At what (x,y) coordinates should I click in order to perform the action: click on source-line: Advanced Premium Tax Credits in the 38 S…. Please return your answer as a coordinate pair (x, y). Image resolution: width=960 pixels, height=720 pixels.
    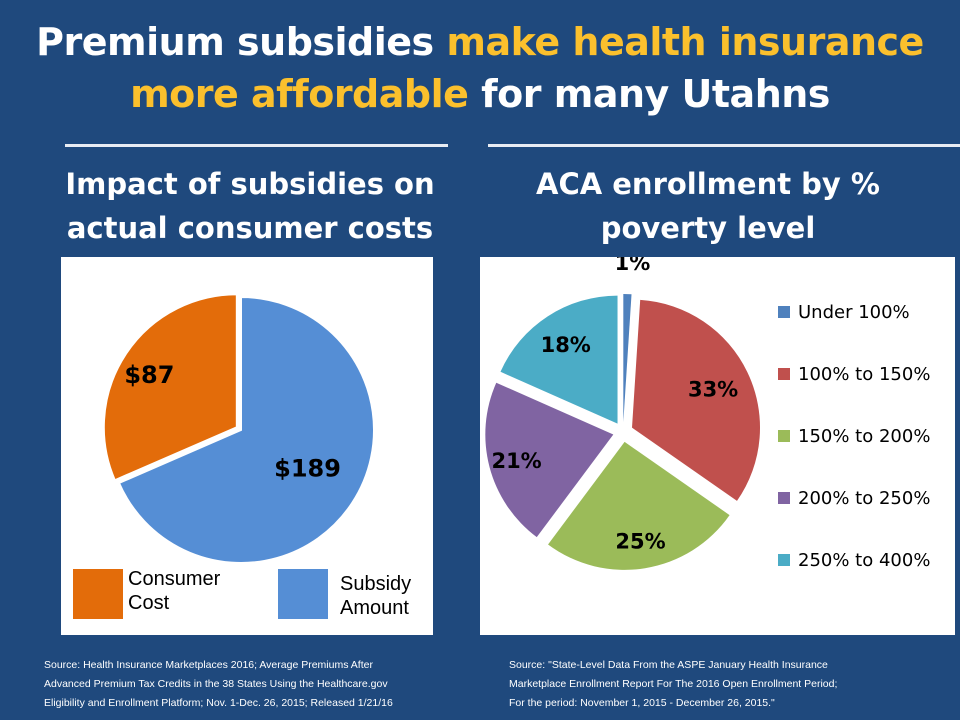
    Looking at the image, I should click on (216, 684).